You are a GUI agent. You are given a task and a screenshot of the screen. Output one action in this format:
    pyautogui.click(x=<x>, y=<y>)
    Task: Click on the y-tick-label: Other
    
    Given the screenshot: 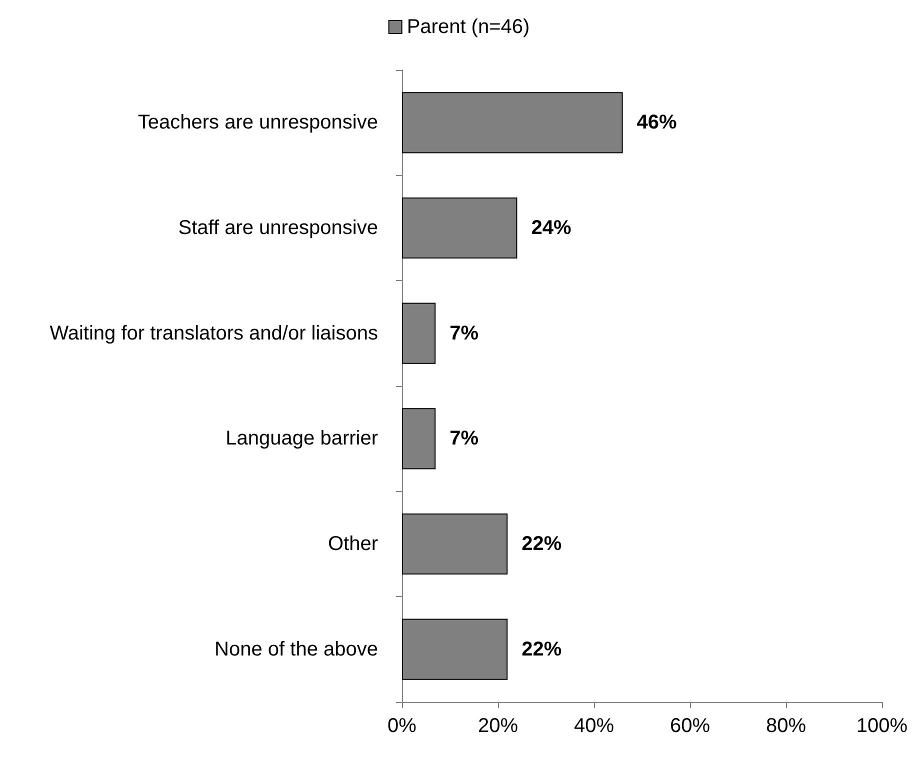 What is the action you would take?
    pyautogui.click(x=353, y=544)
    